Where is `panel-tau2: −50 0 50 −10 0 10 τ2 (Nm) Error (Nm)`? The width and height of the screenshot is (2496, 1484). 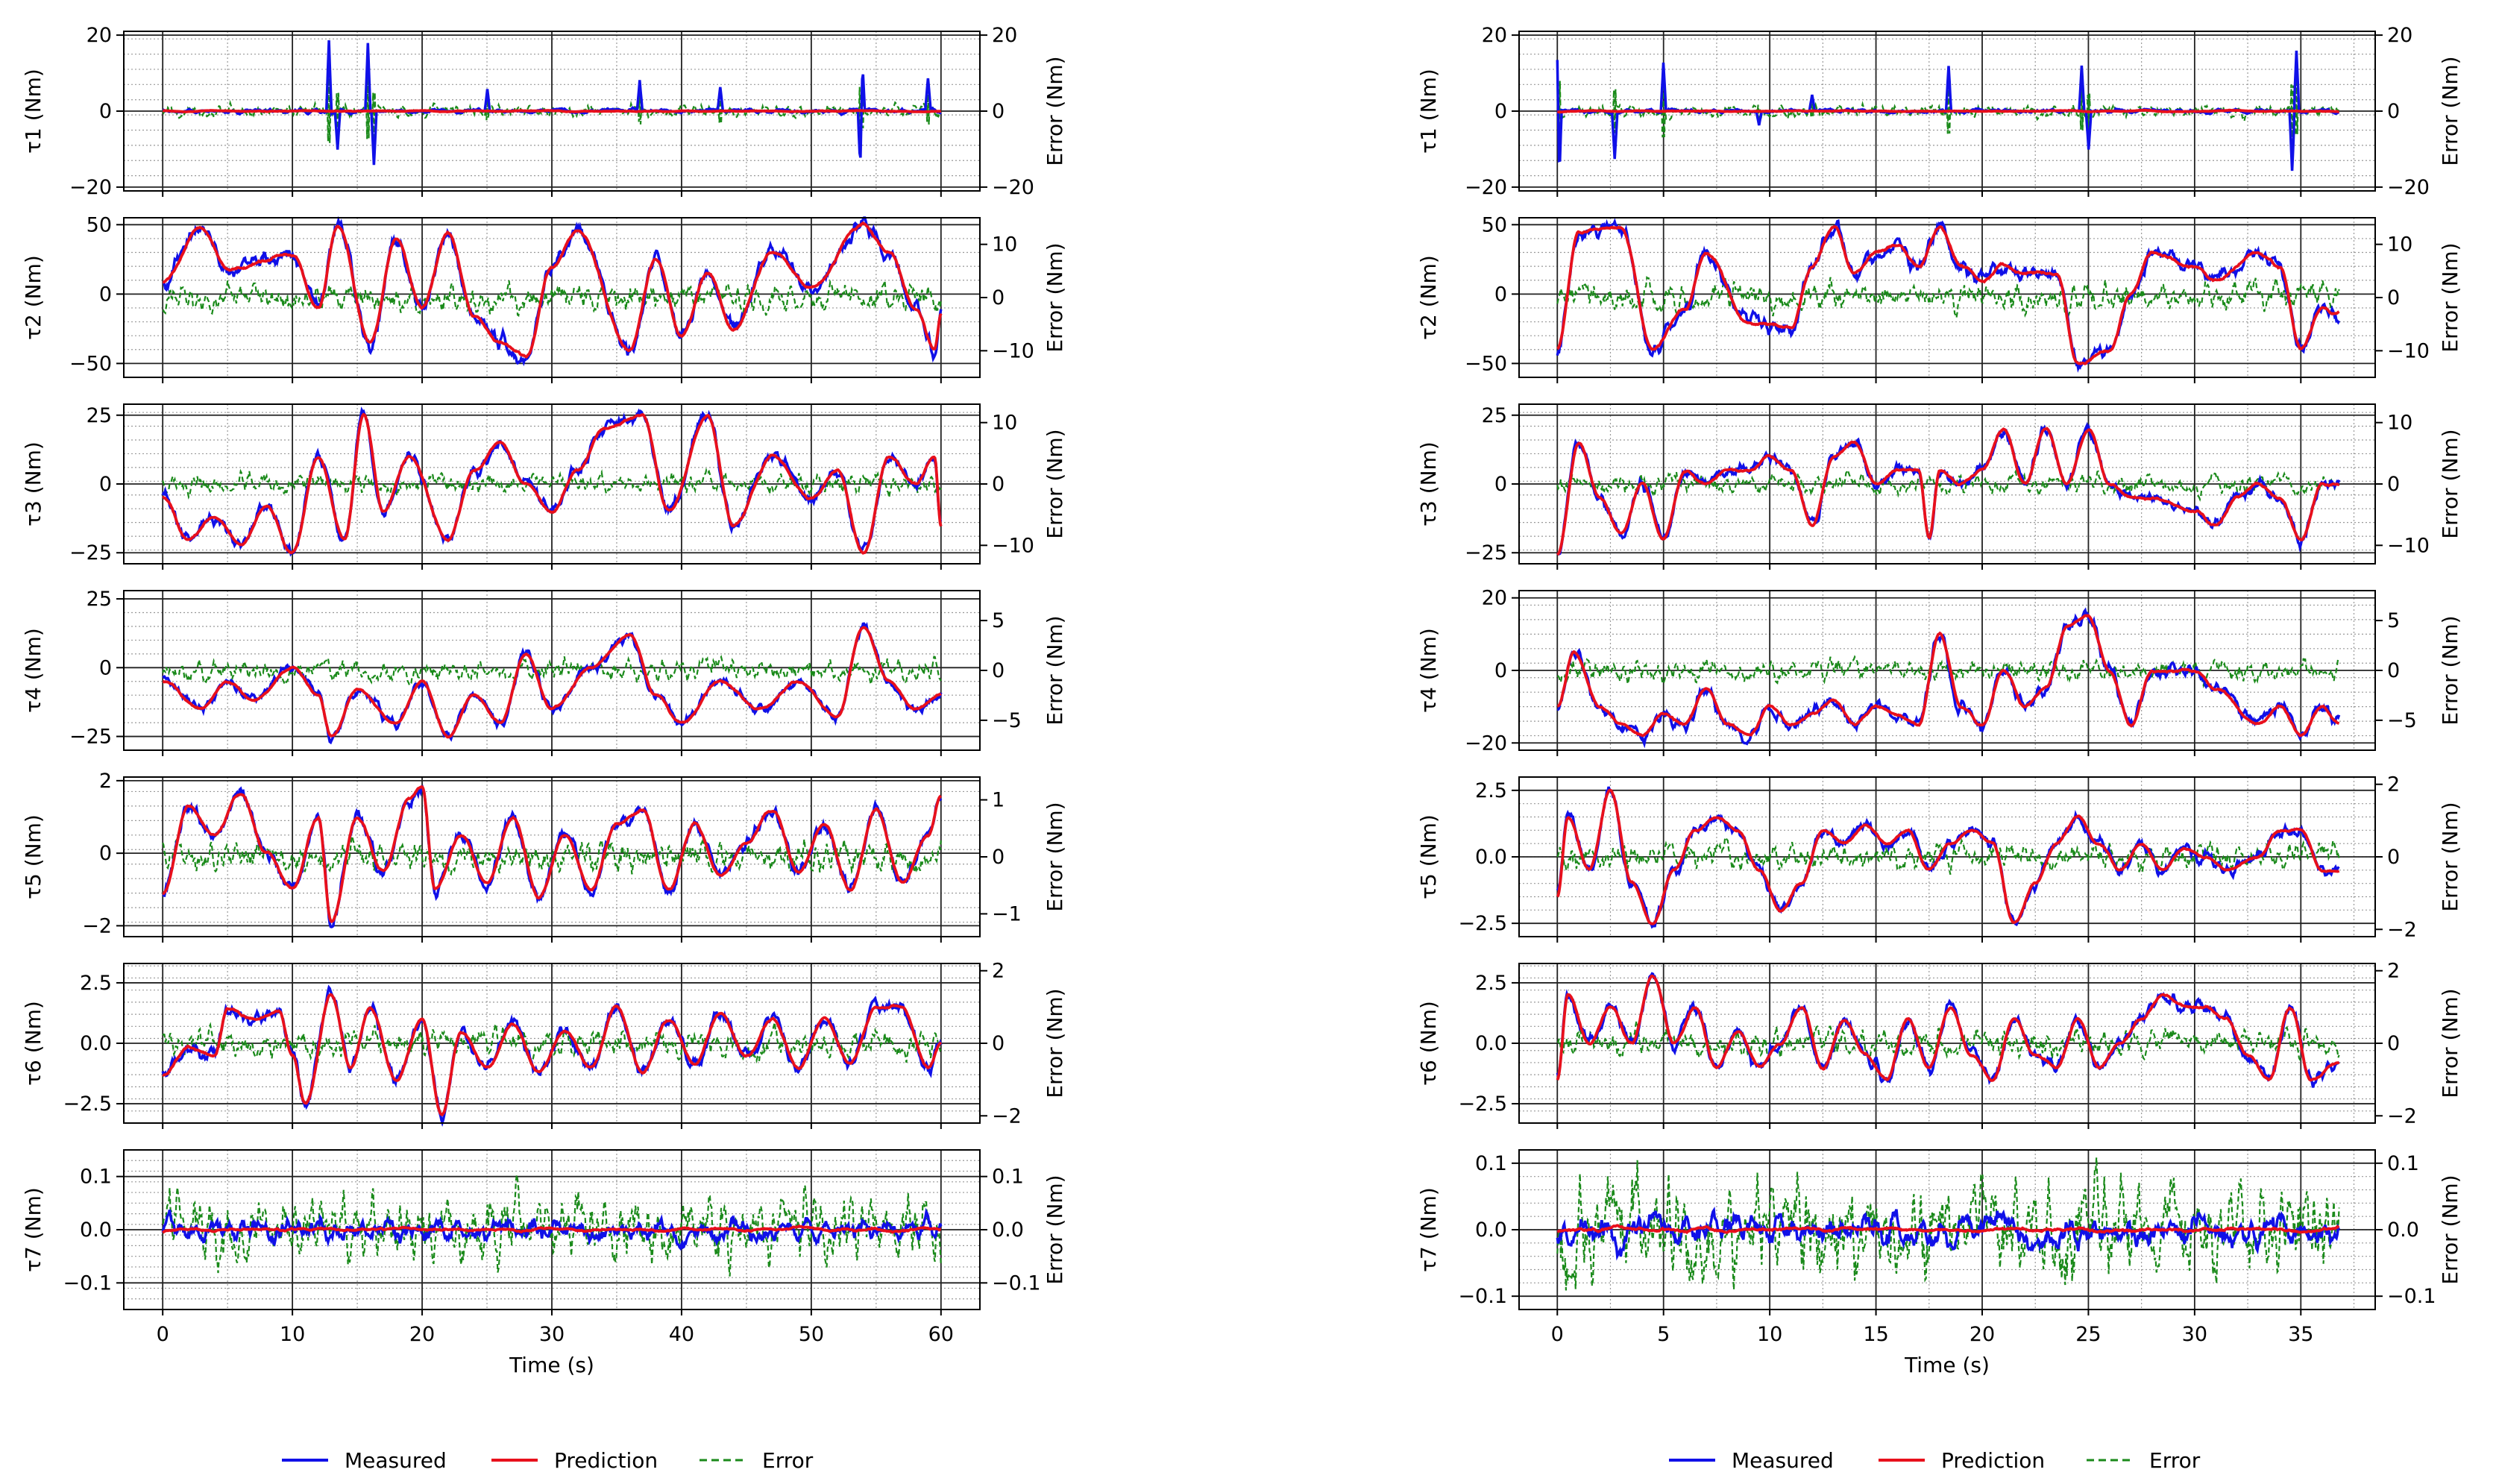 panel-tau2: −50 0 50 −10 0 10 τ2 (Nm) Error (Nm) is located at coordinates (1939, 298).